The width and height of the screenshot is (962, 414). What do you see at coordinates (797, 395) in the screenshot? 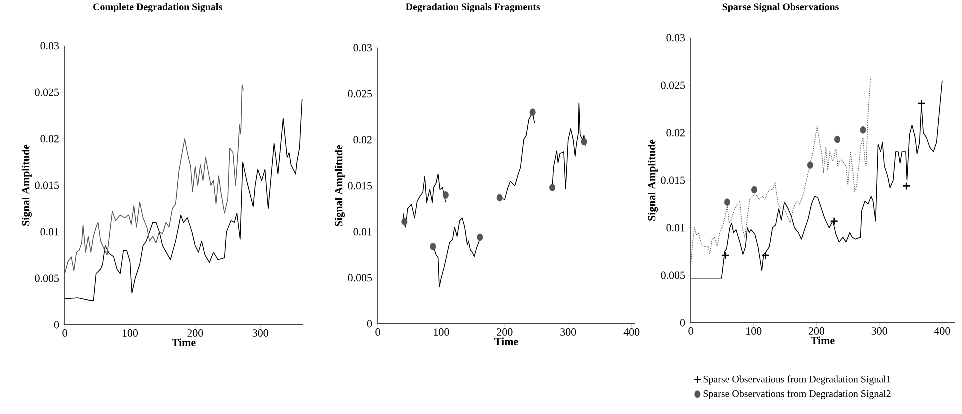
I see `legend-label: Sparse Observations from Degradation Signal2` at bounding box center [797, 395].